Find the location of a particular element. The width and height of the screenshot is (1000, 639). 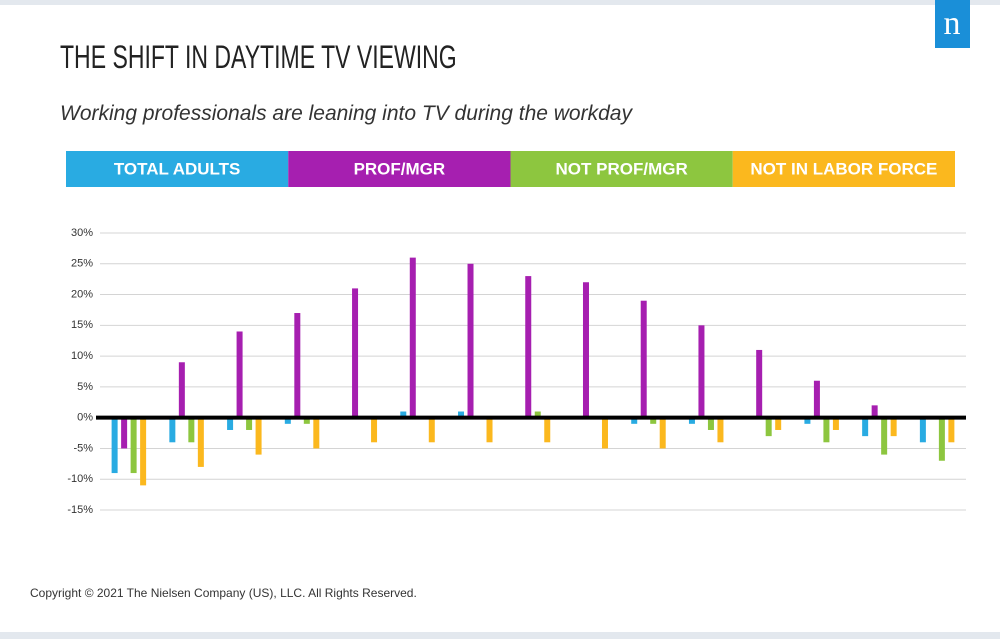

y-tick-label: 15% is located at coordinates (82, 325).